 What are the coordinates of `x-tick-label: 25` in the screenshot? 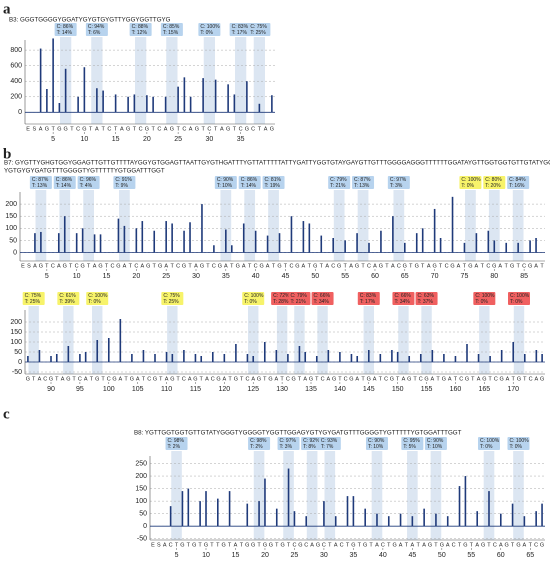 It's located at (295, 555).